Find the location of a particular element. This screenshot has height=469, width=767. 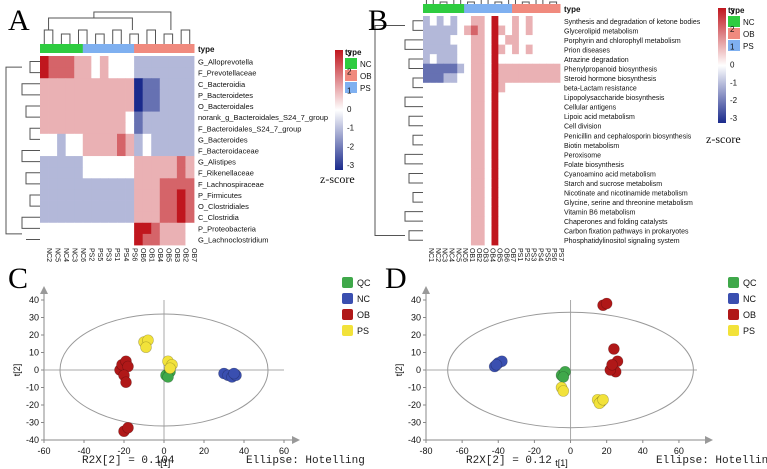

y-tick-label: -30 is located at coordinates (32, 423).